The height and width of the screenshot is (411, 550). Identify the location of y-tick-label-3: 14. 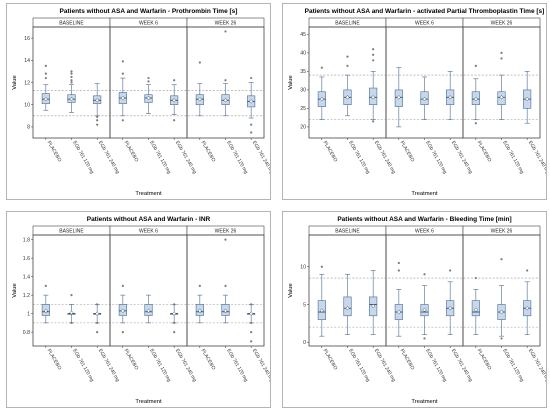
(27, 61).